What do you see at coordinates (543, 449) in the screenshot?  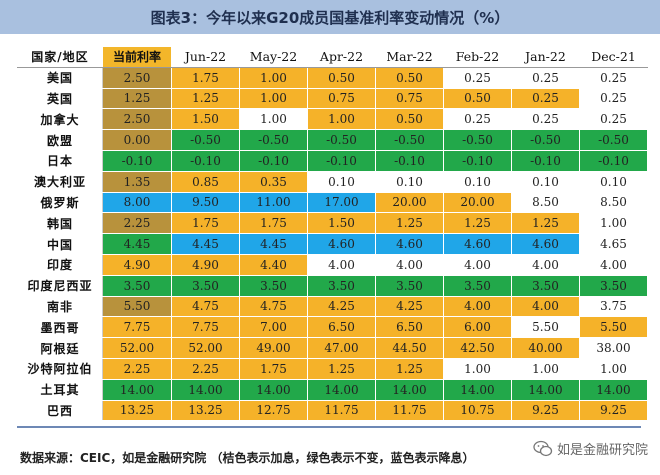 I see `wechat-icon` at bounding box center [543, 449].